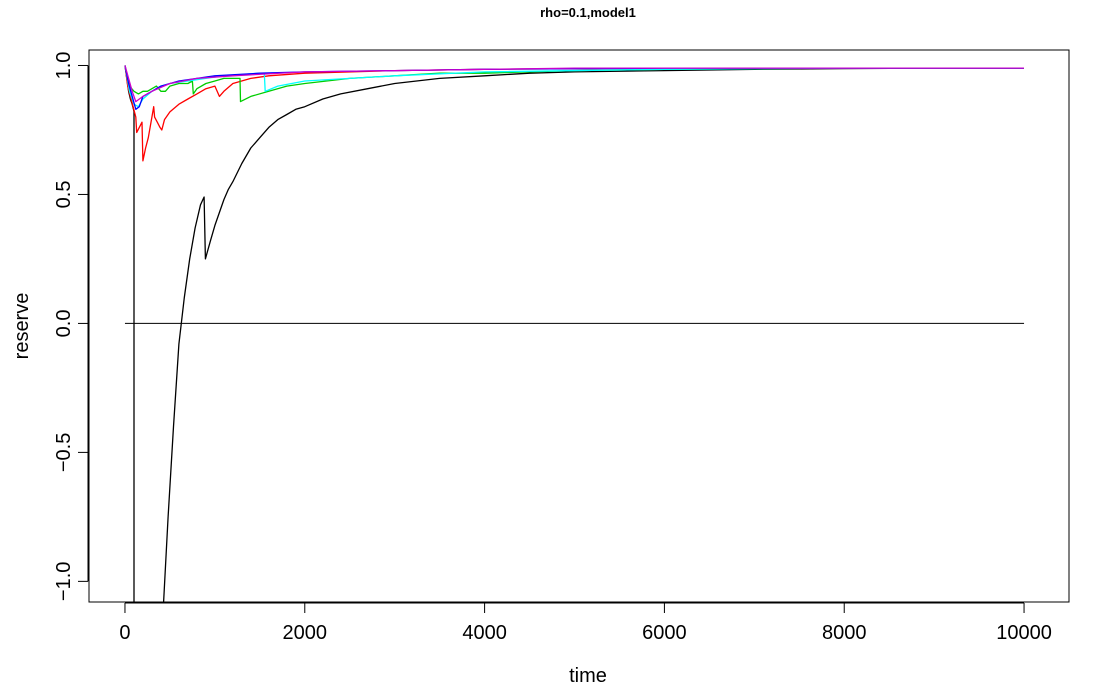  Describe the element at coordinates (1024, 633) in the screenshot. I see `x-tick-label: 10000` at that location.